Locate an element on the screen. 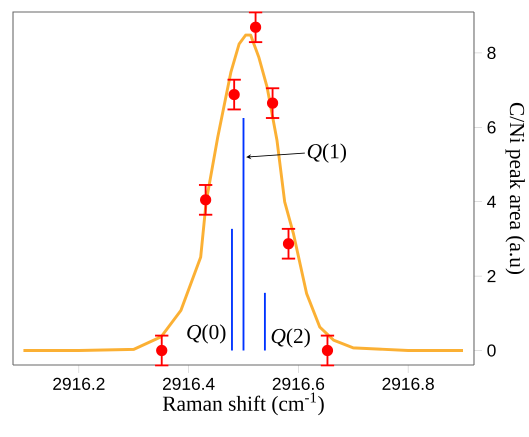  y-tick-label: 8 is located at coordinates (491, 53).